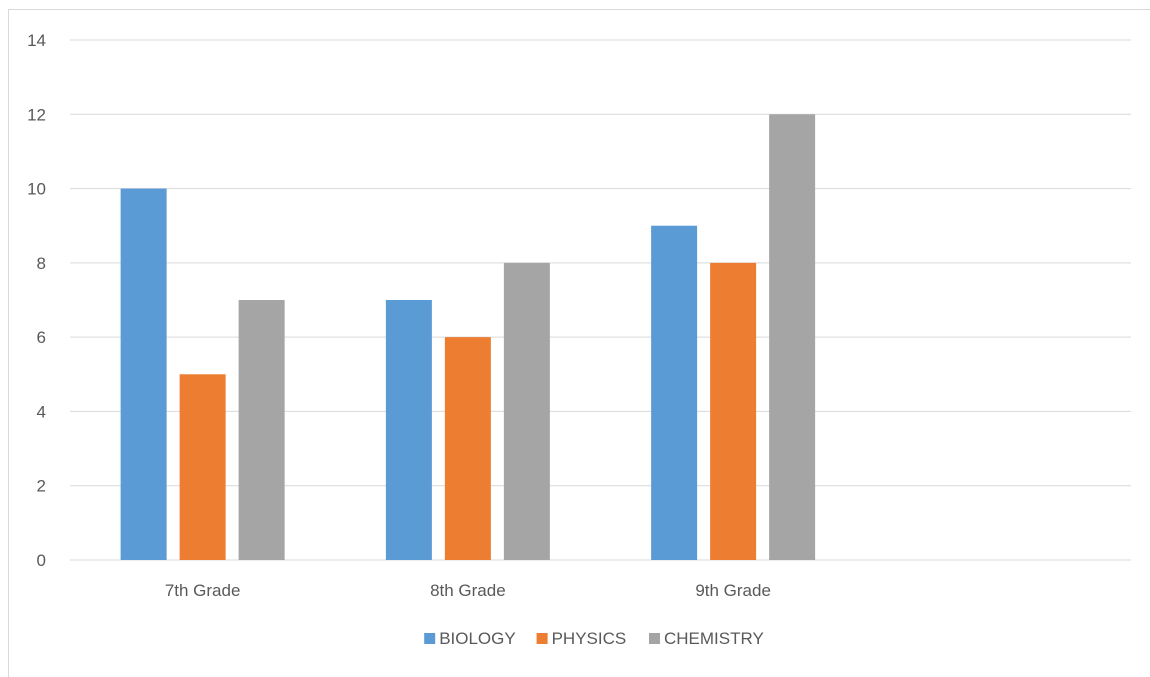 This screenshot has width=1150, height=677. What do you see at coordinates (36, 40) in the screenshot?
I see `y-tick-label: 14` at bounding box center [36, 40].